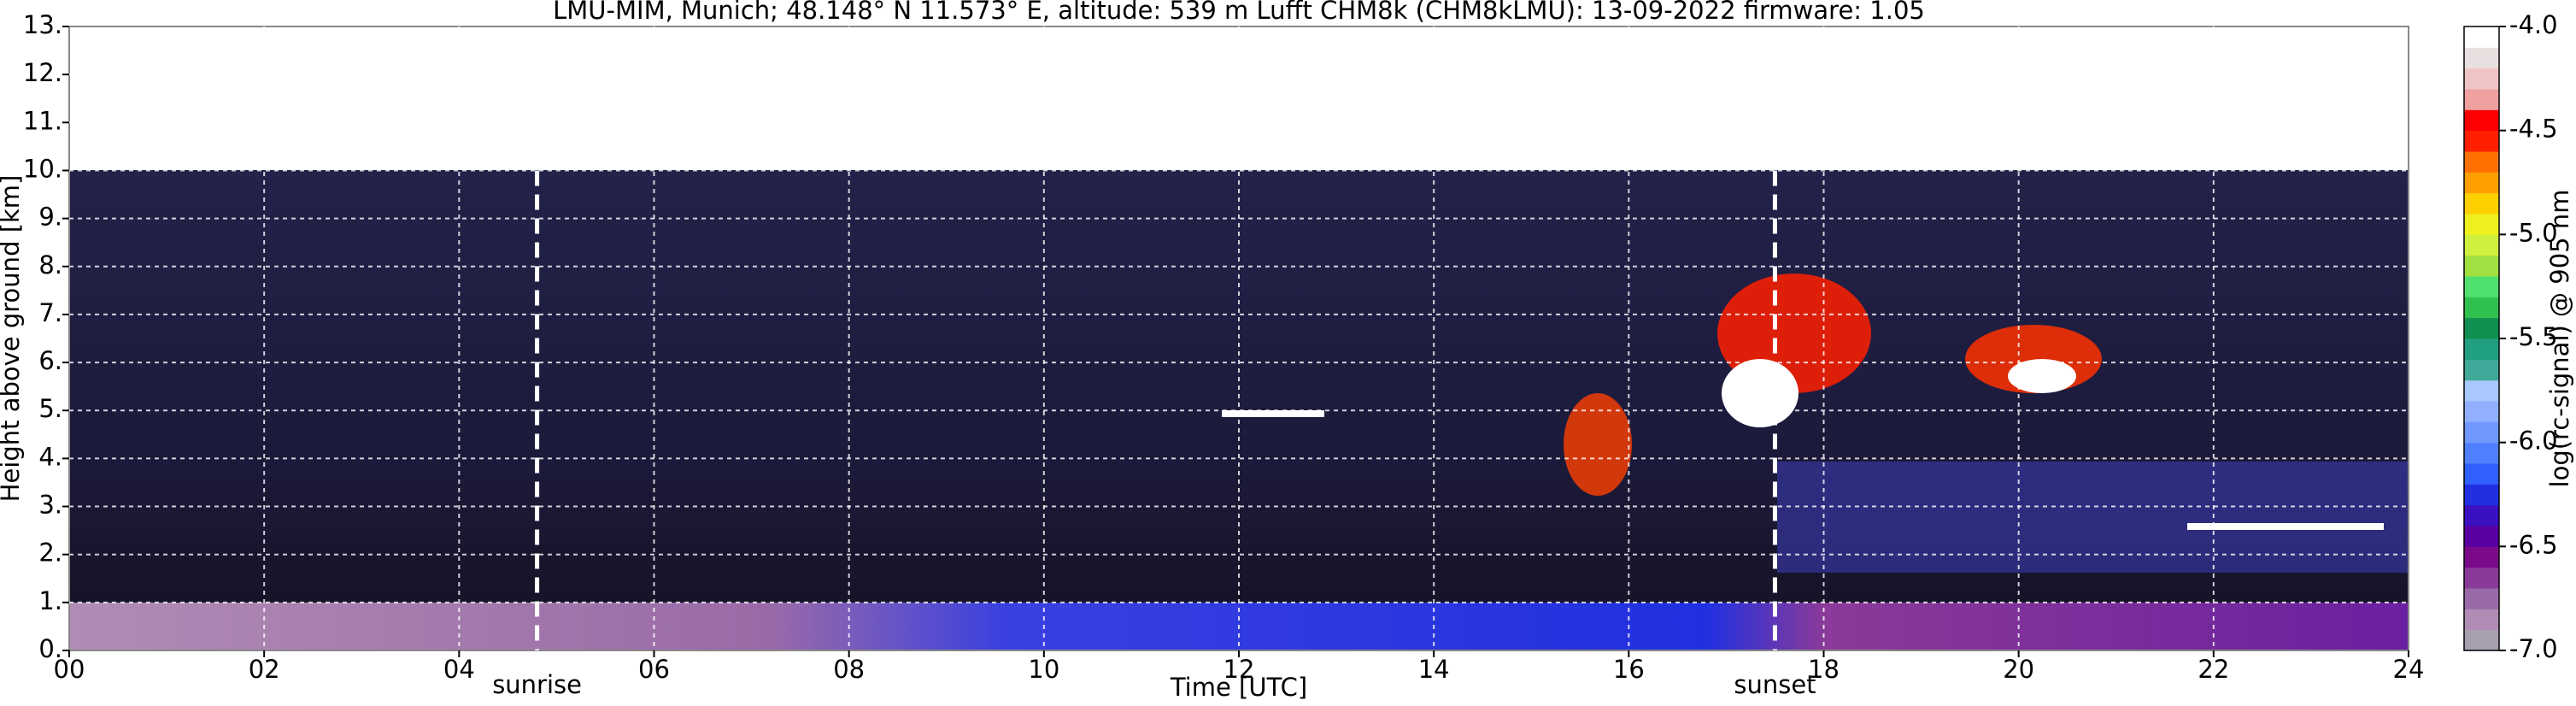 The height and width of the screenshot is (706, 2576). I want to click on x-axis-label: Time [UTC], so click(1238, 687).